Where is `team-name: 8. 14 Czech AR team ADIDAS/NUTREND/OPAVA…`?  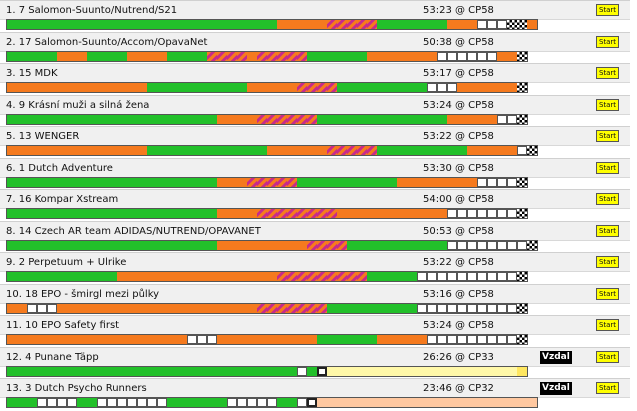
team-name: 8. 14 Czech AR team ADIDAS/NUTREND/OPAVA… is located at coordinates (133, 231).